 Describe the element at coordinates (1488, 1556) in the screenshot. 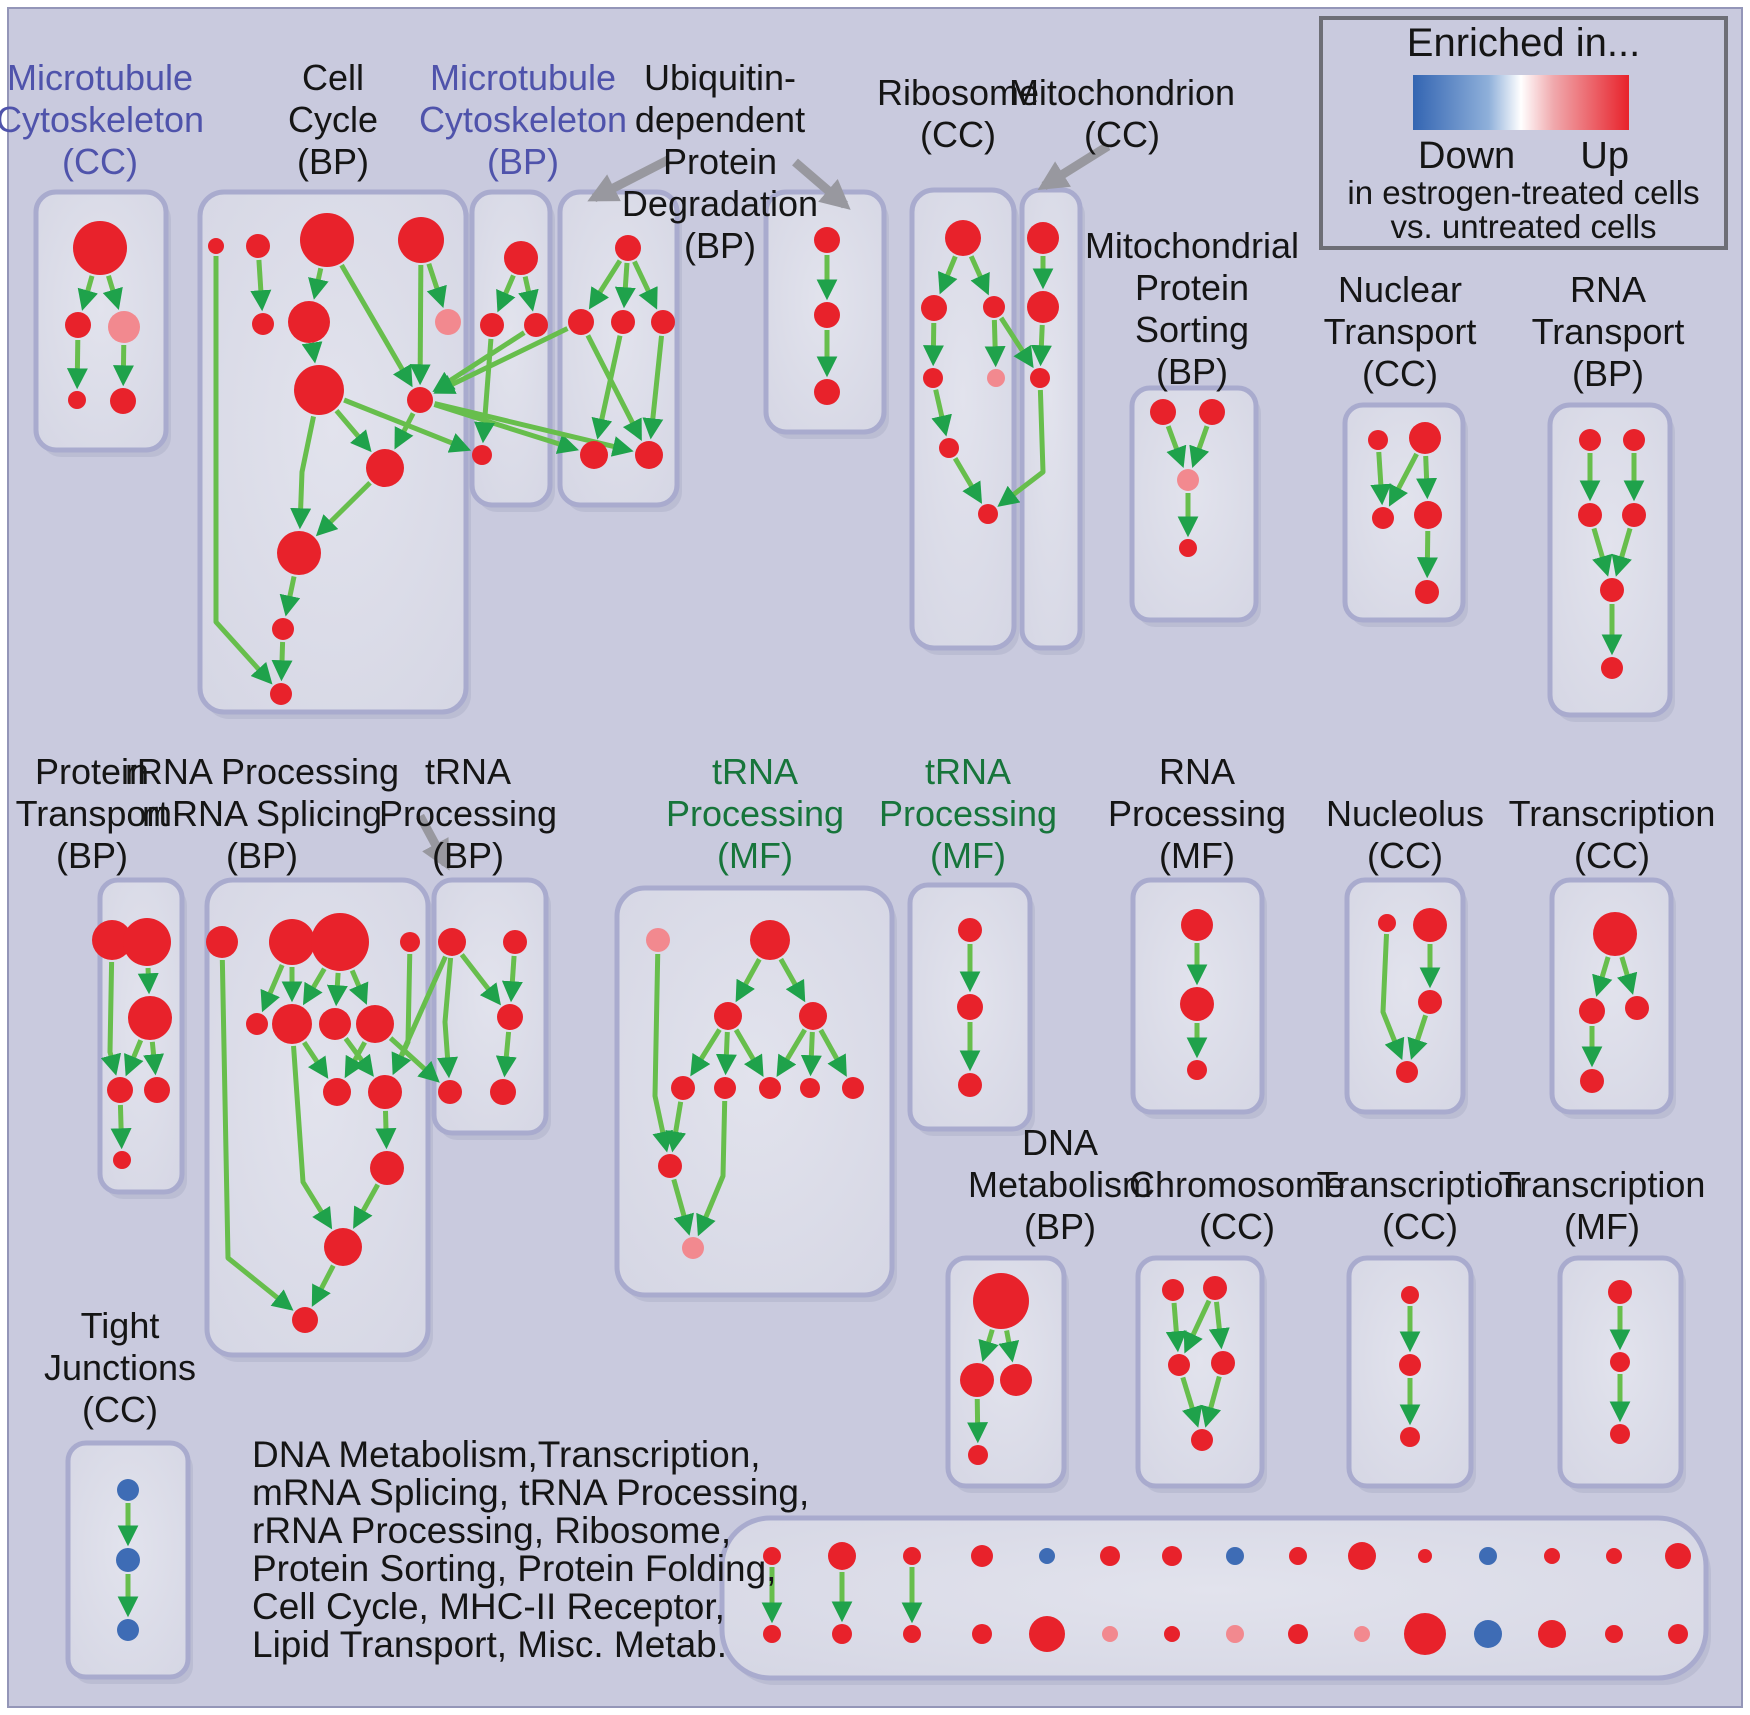

I see `go-term-node-bt12-down` at that location.